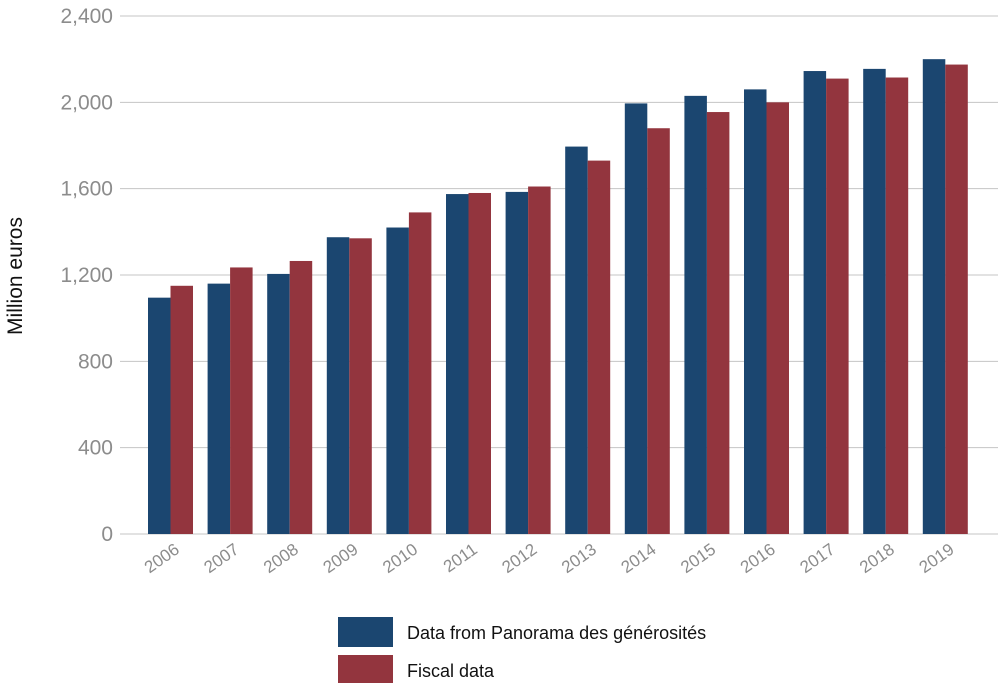  Describe the element at coordinates (539, 360) in the screenshot. I see `bar-fiscal-2012` at that location.